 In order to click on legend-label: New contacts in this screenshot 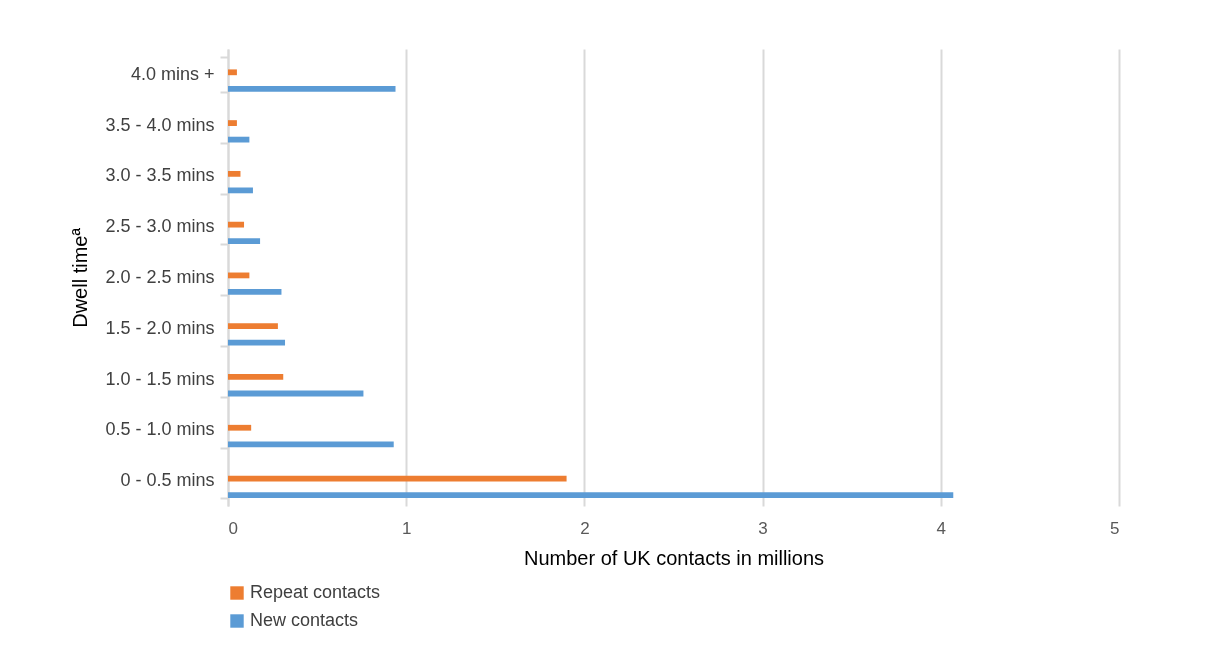, I will do `click(304, 620)`.